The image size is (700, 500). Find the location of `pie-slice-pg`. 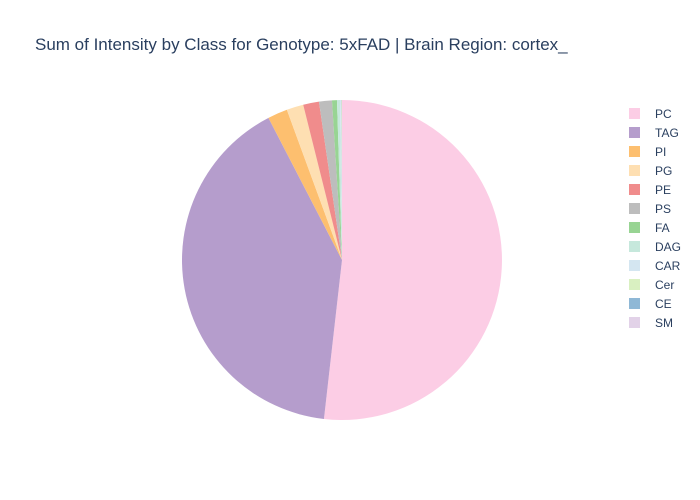

pie-slice-pg is located at coordinates (314, 182).